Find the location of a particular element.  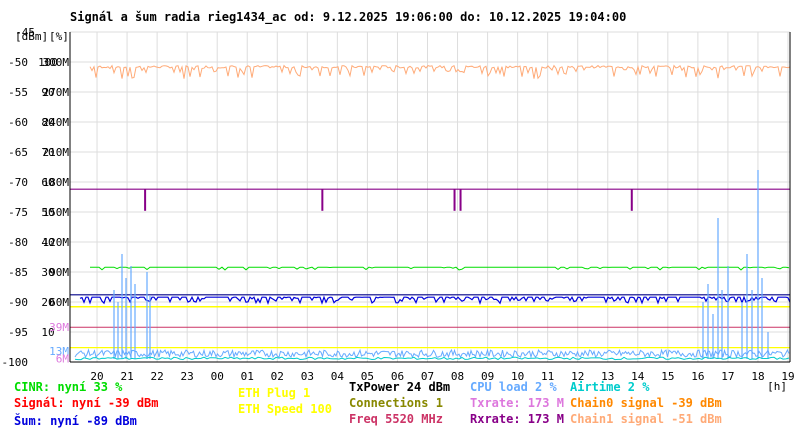

legend-noise: Šum: nyní -89 dBm is located at coordinates (75, 421).